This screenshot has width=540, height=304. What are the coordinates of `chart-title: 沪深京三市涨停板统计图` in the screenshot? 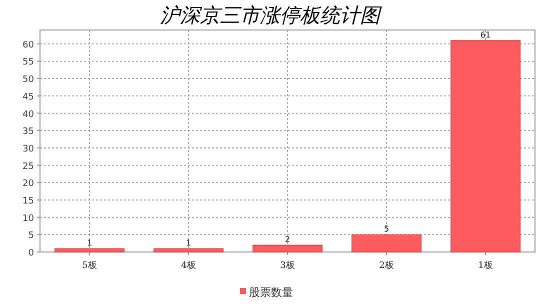 It's located at (271, 15).